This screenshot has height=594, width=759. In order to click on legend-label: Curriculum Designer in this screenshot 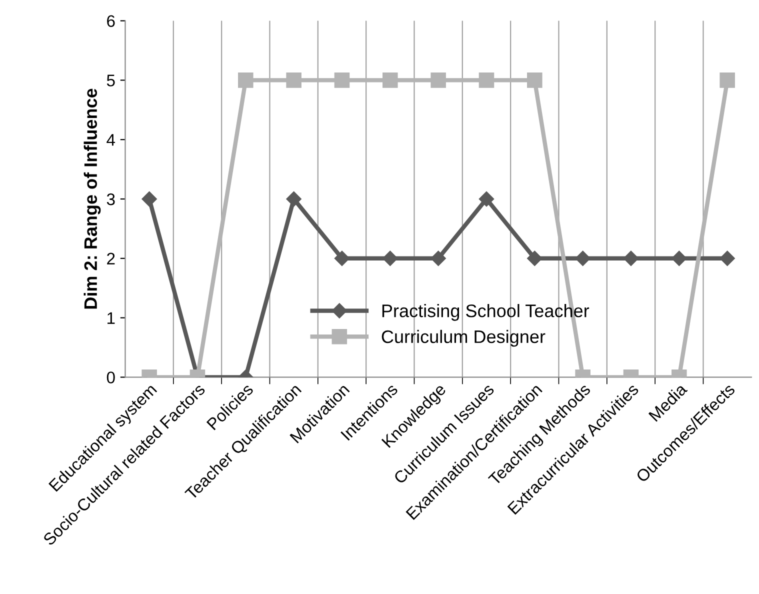, I will do `click(464, 338)`.